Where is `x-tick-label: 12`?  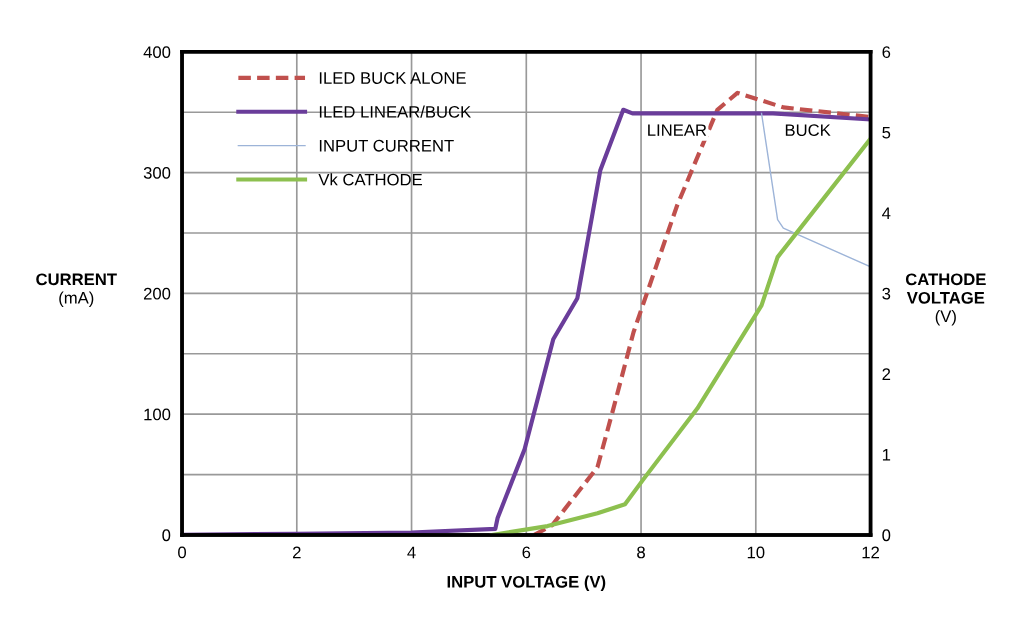
x-tick-label: 12 is located at coordinates (870, 552).